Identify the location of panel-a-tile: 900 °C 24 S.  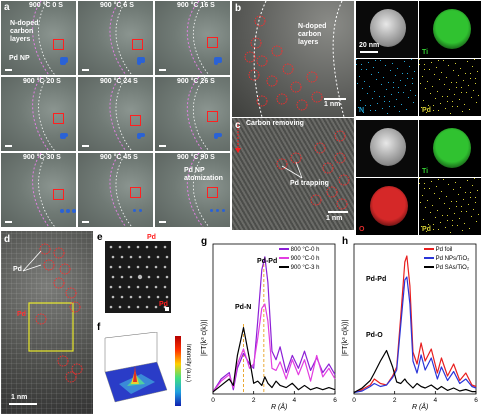
(115, 114).